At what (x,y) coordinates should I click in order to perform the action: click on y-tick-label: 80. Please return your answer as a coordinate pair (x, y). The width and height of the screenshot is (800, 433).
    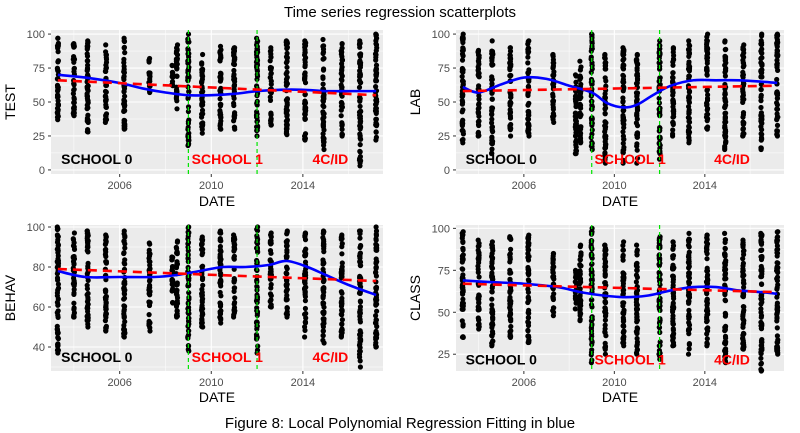
    Looking at the image, I should click on (39, 268).